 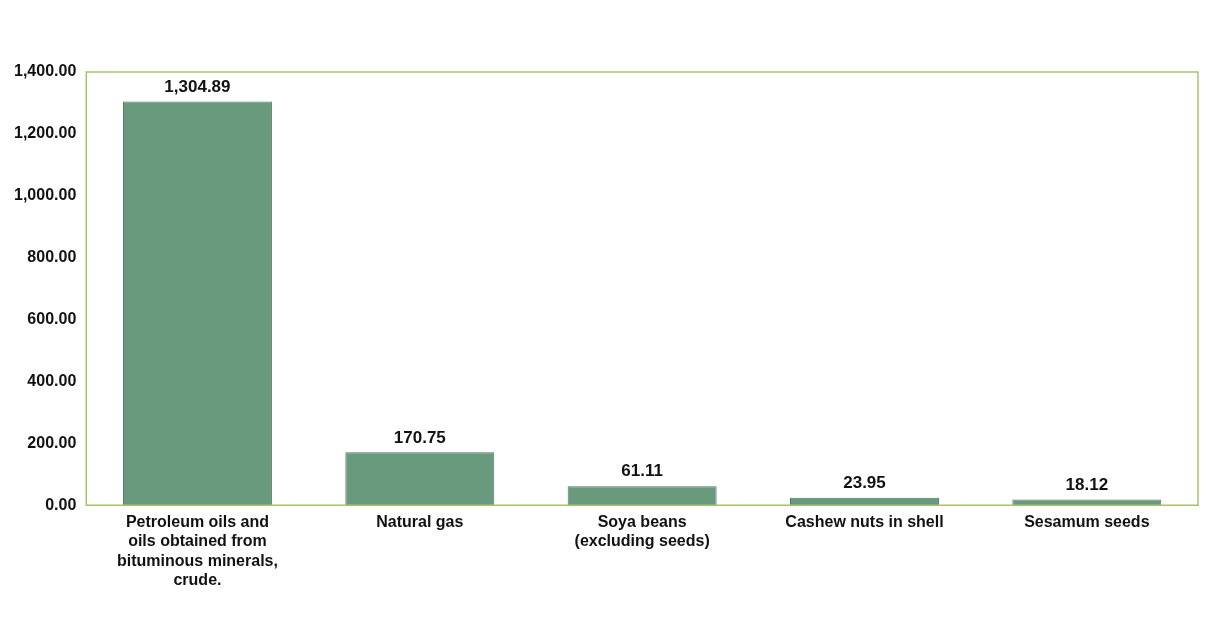 I want to click on data-label: 170.75, so click(x=419, y=437).